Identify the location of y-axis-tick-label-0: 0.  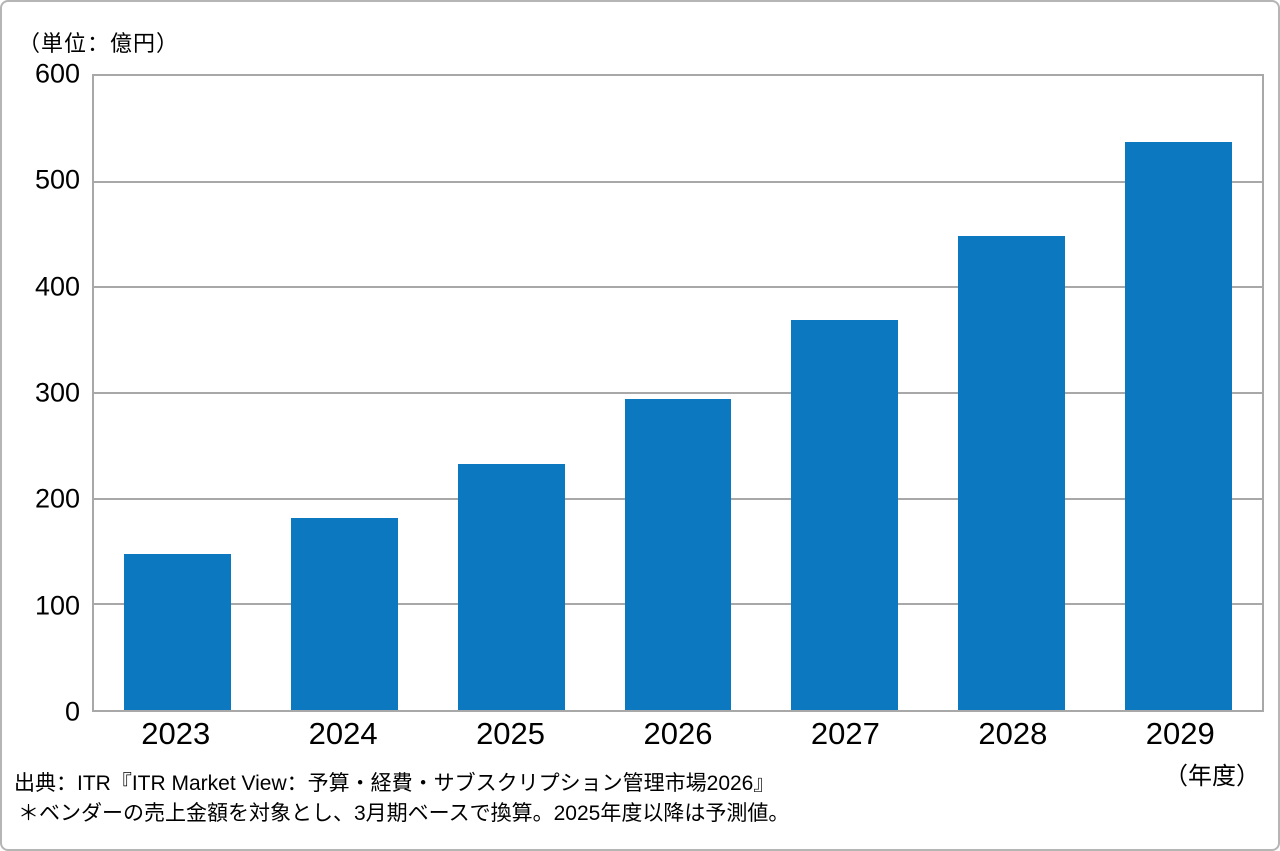
(72, 711).